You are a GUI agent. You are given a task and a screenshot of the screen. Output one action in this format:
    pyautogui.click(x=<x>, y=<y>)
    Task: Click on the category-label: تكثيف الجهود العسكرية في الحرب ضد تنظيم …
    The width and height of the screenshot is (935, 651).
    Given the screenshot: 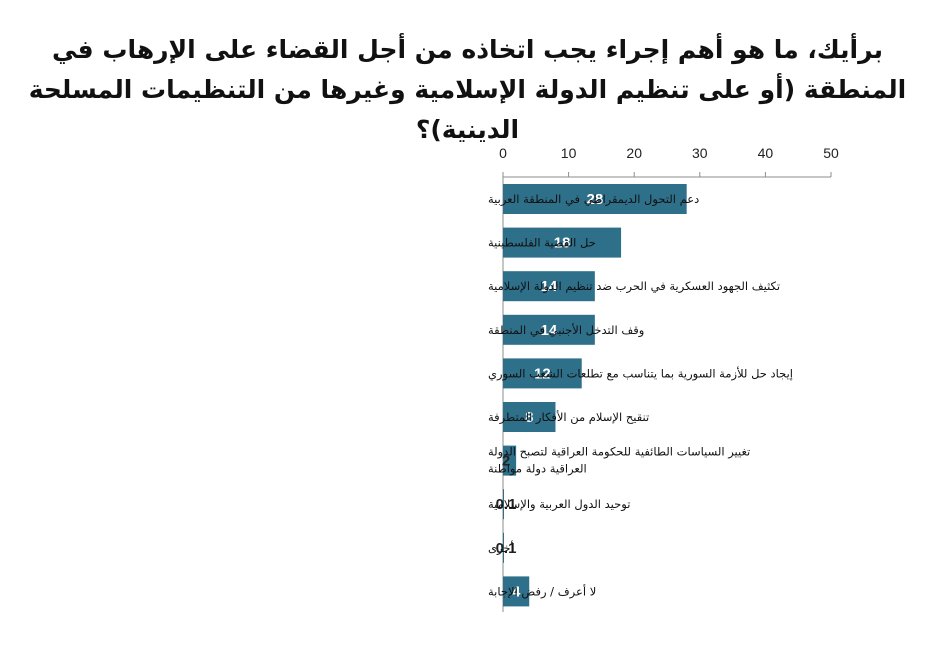 What is the action you would take?
    pyautogui.click(x=634, y=286)
    